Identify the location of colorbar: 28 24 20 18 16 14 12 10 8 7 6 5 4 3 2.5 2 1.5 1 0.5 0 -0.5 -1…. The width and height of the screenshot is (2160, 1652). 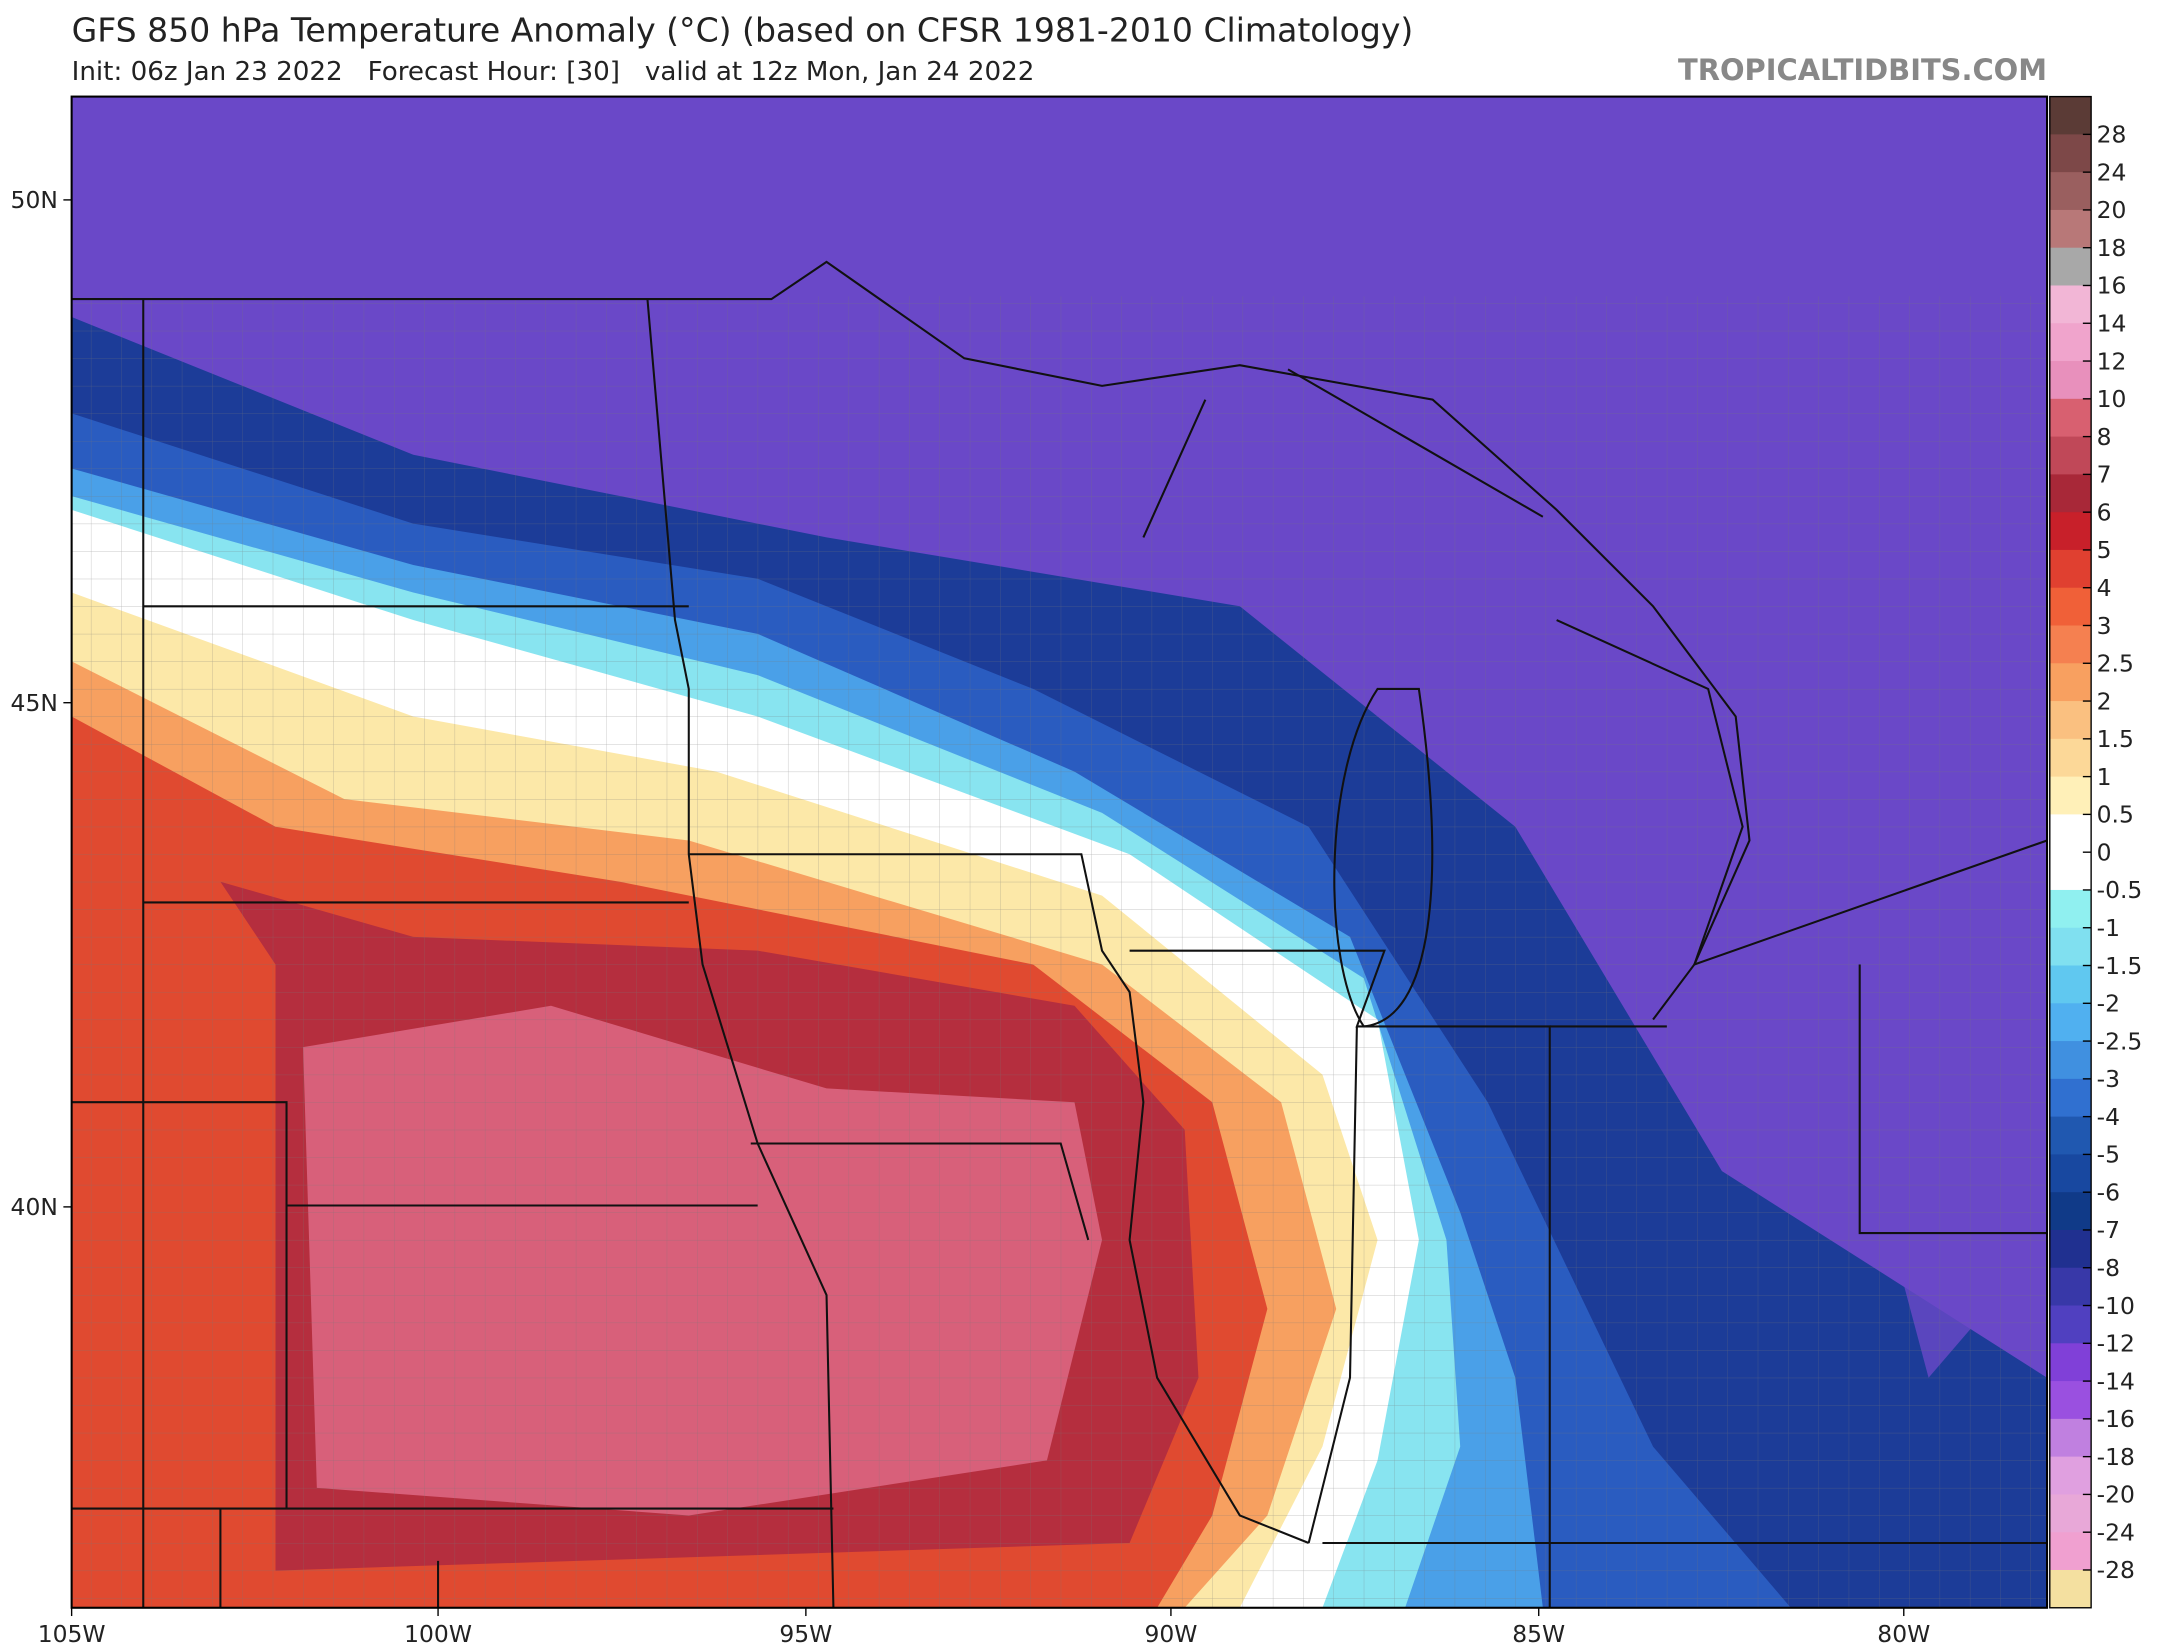
(2096, 852).